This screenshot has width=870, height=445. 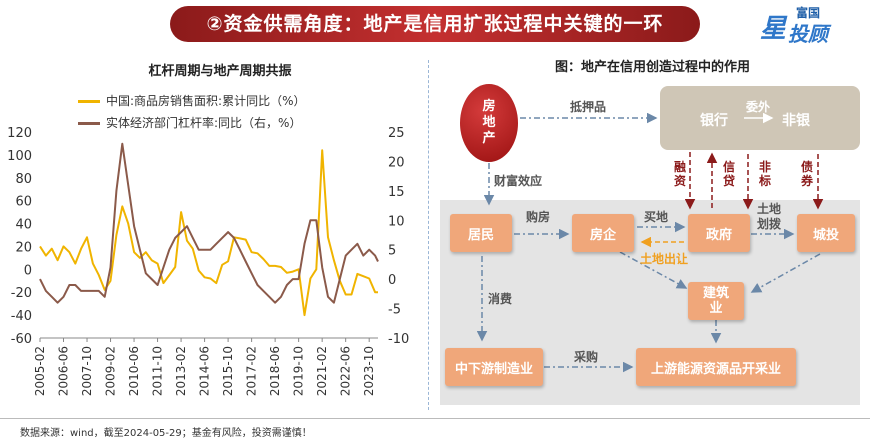 I want to click on nonbank-label: 非银, so click(x=796, y=121).